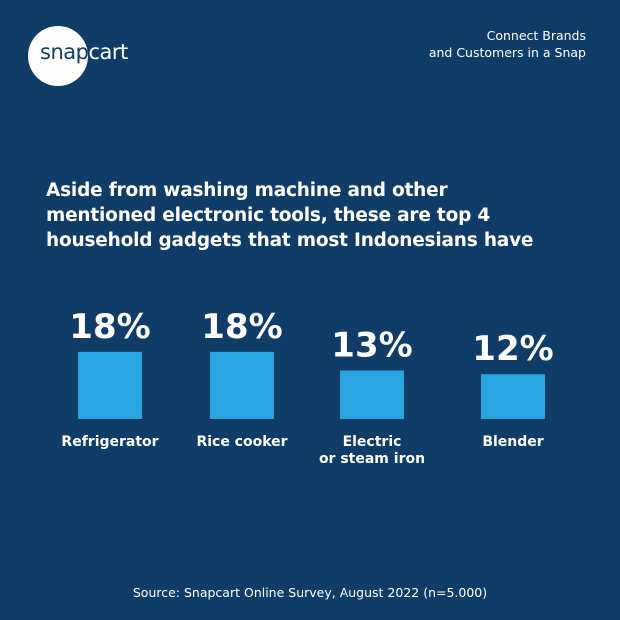 This screenshot has width=620, height=620. Describe the element at coordinates (466, 44) in the screenshot. I see `tagline: Connect Brands and Customers in a Snap` at that location.